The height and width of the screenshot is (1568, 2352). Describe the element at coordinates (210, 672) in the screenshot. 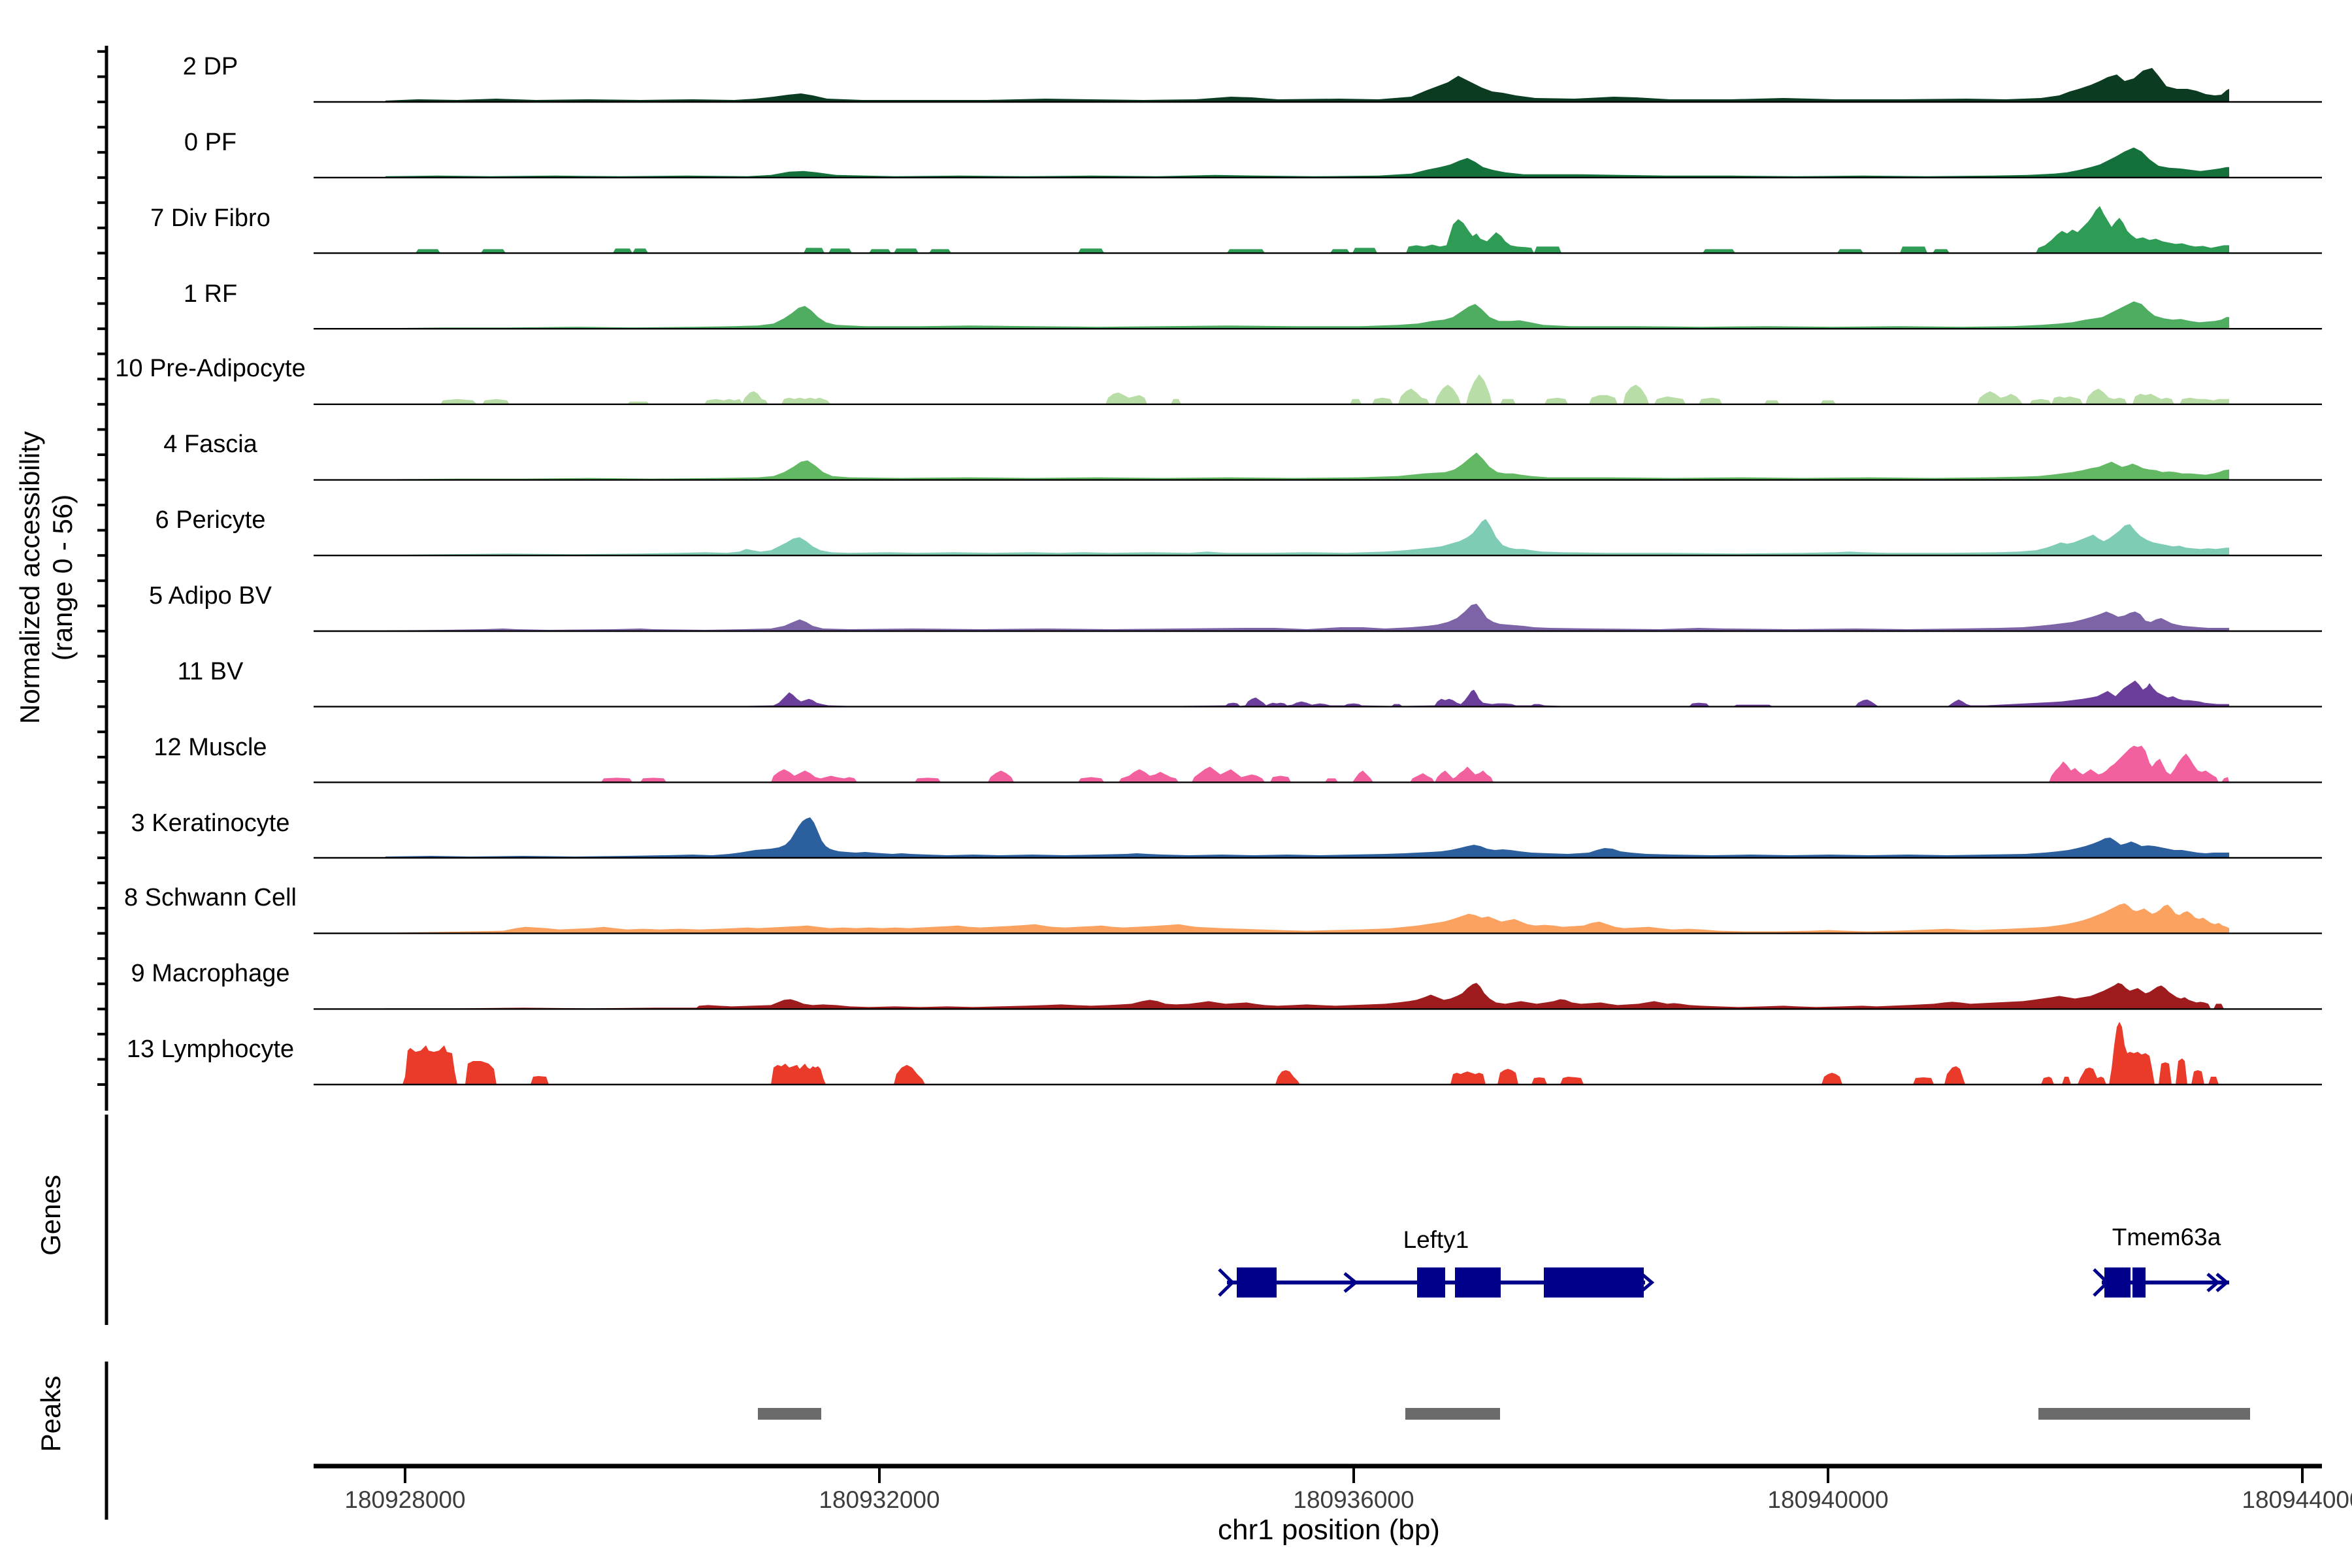

I see `track-label-9: 11 BV` at that location.